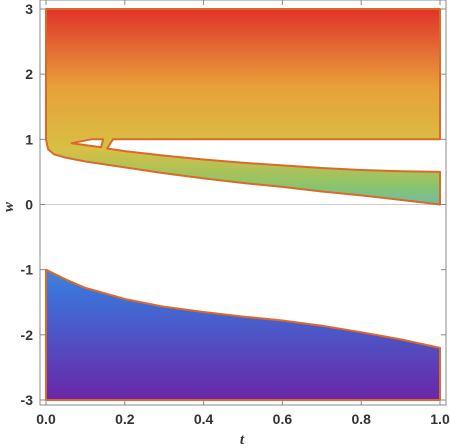  Describe the element at coordinates (204, 419) in the screenshot. I see `x-tick-label: 0.4` at that location.